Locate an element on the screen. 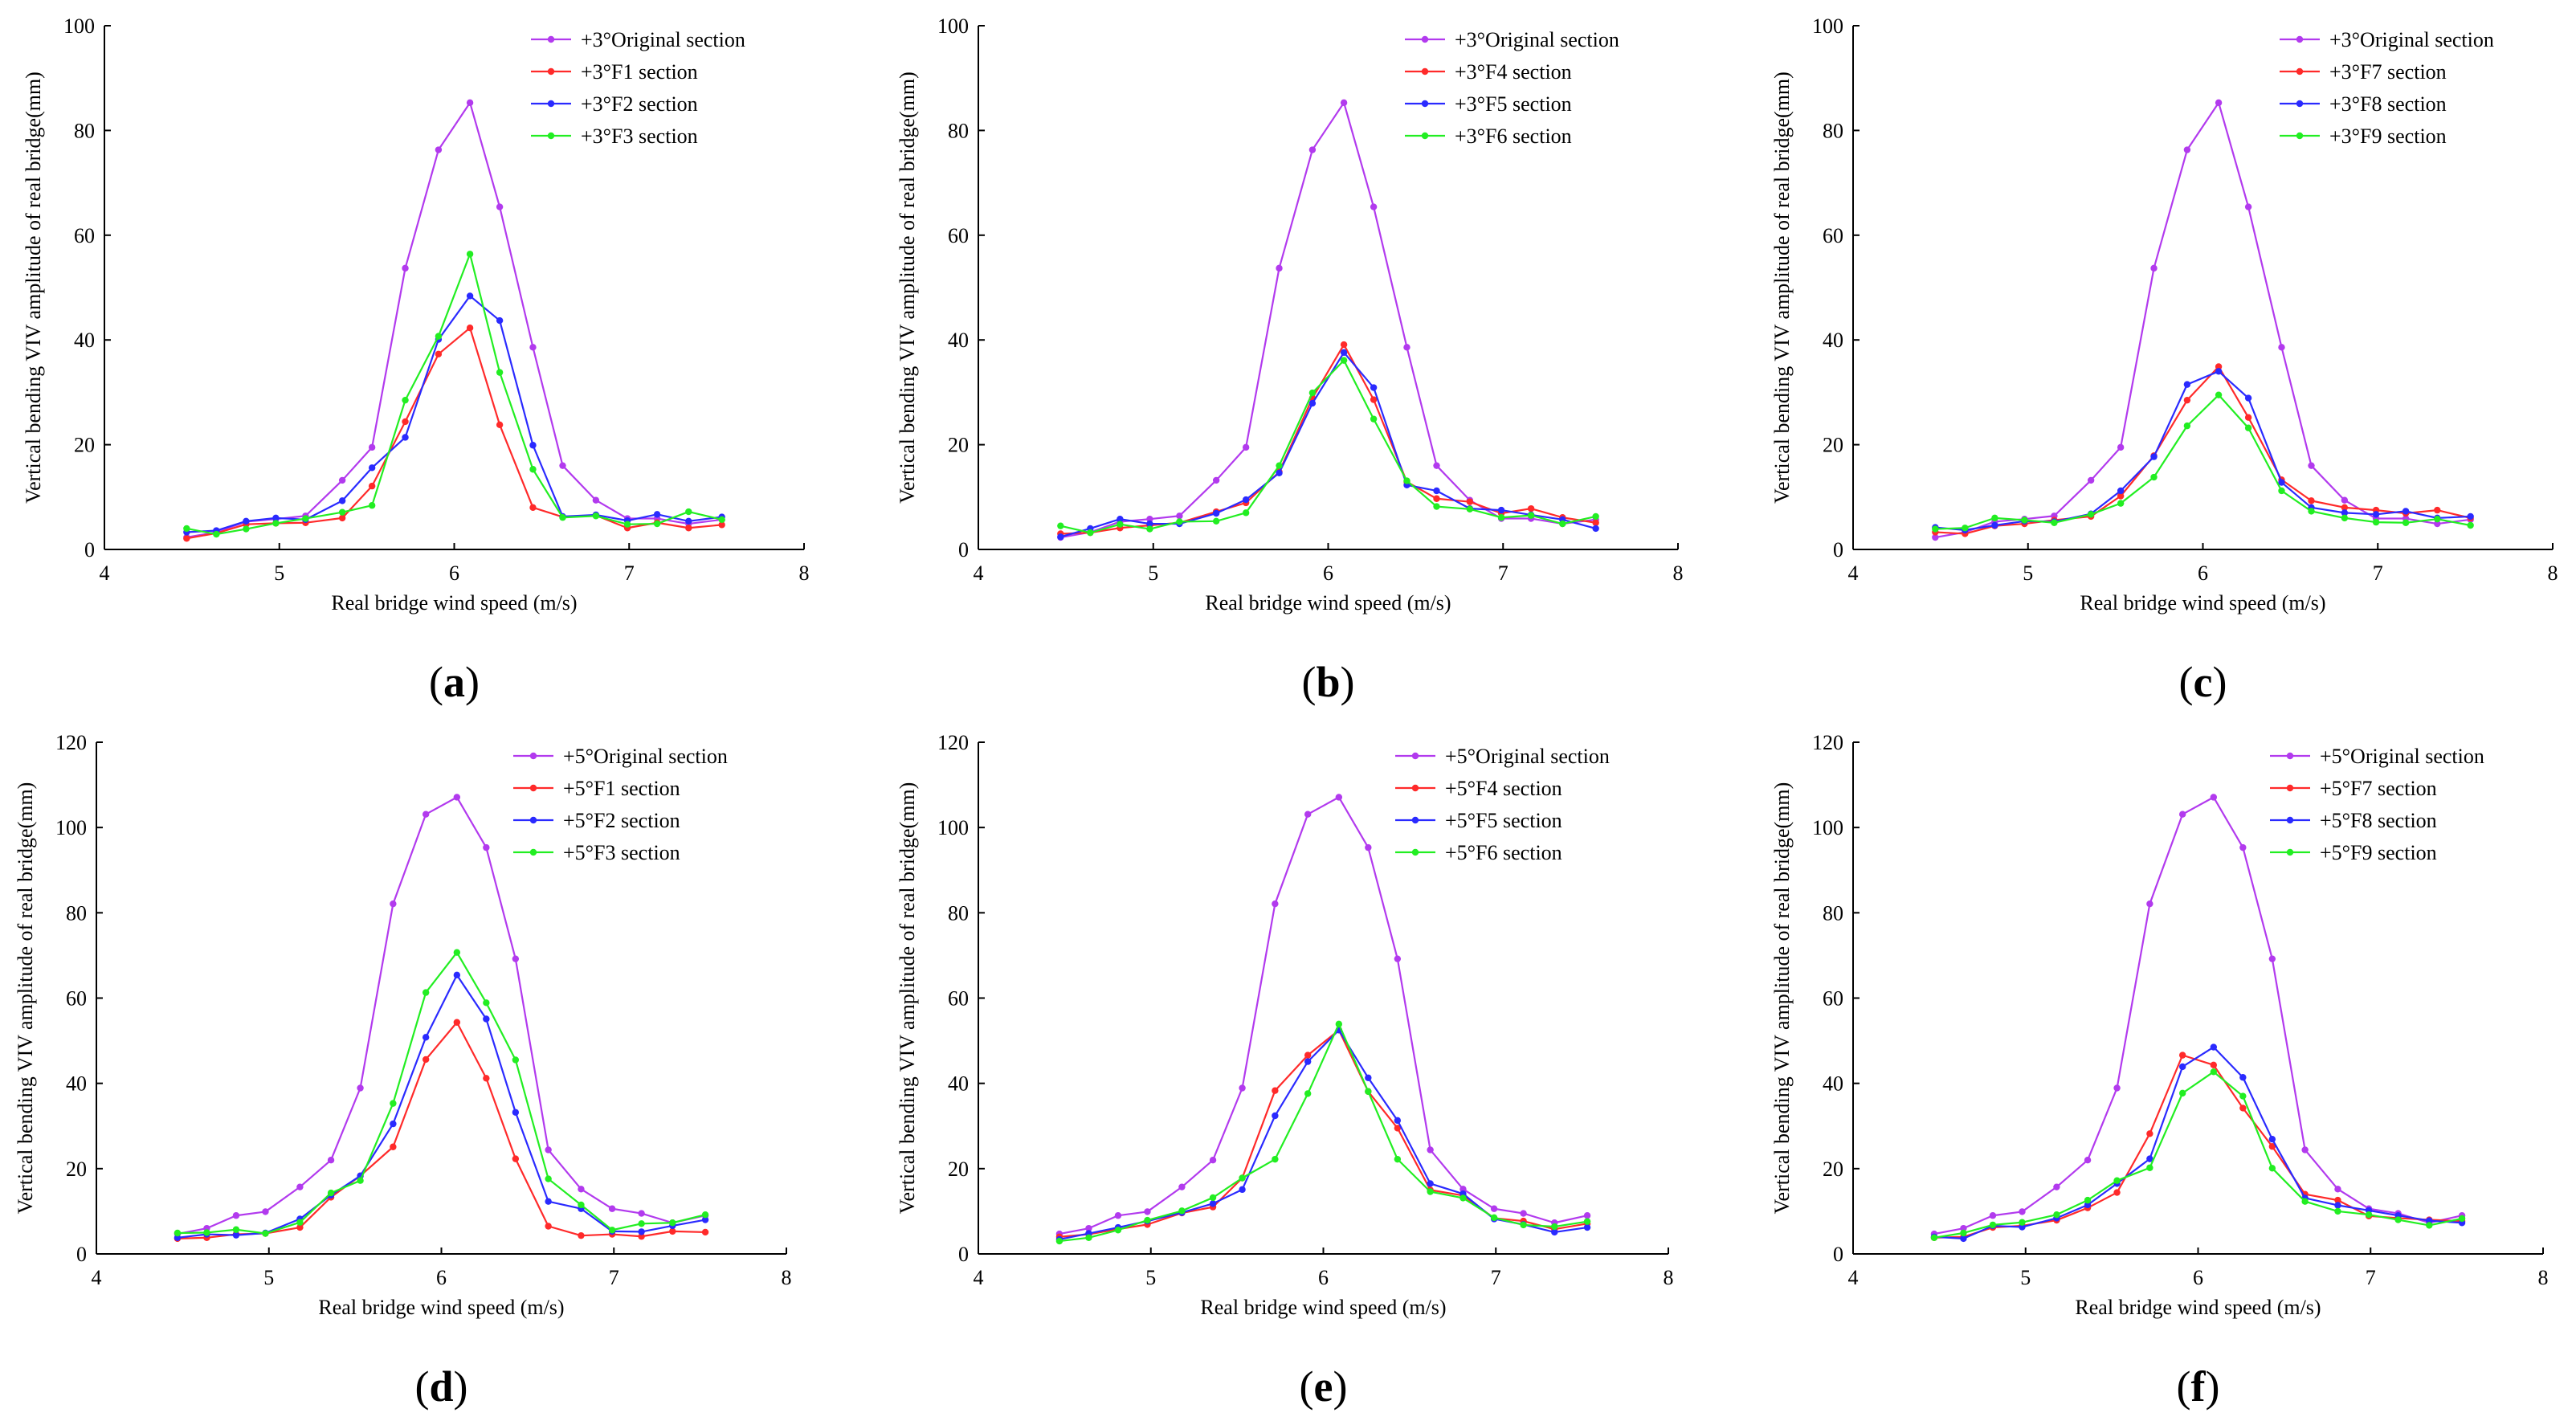 The width and height of the screenshot is (2576, 1421). legend-entry: +5°F3 section is located at coordinates (621, 852).